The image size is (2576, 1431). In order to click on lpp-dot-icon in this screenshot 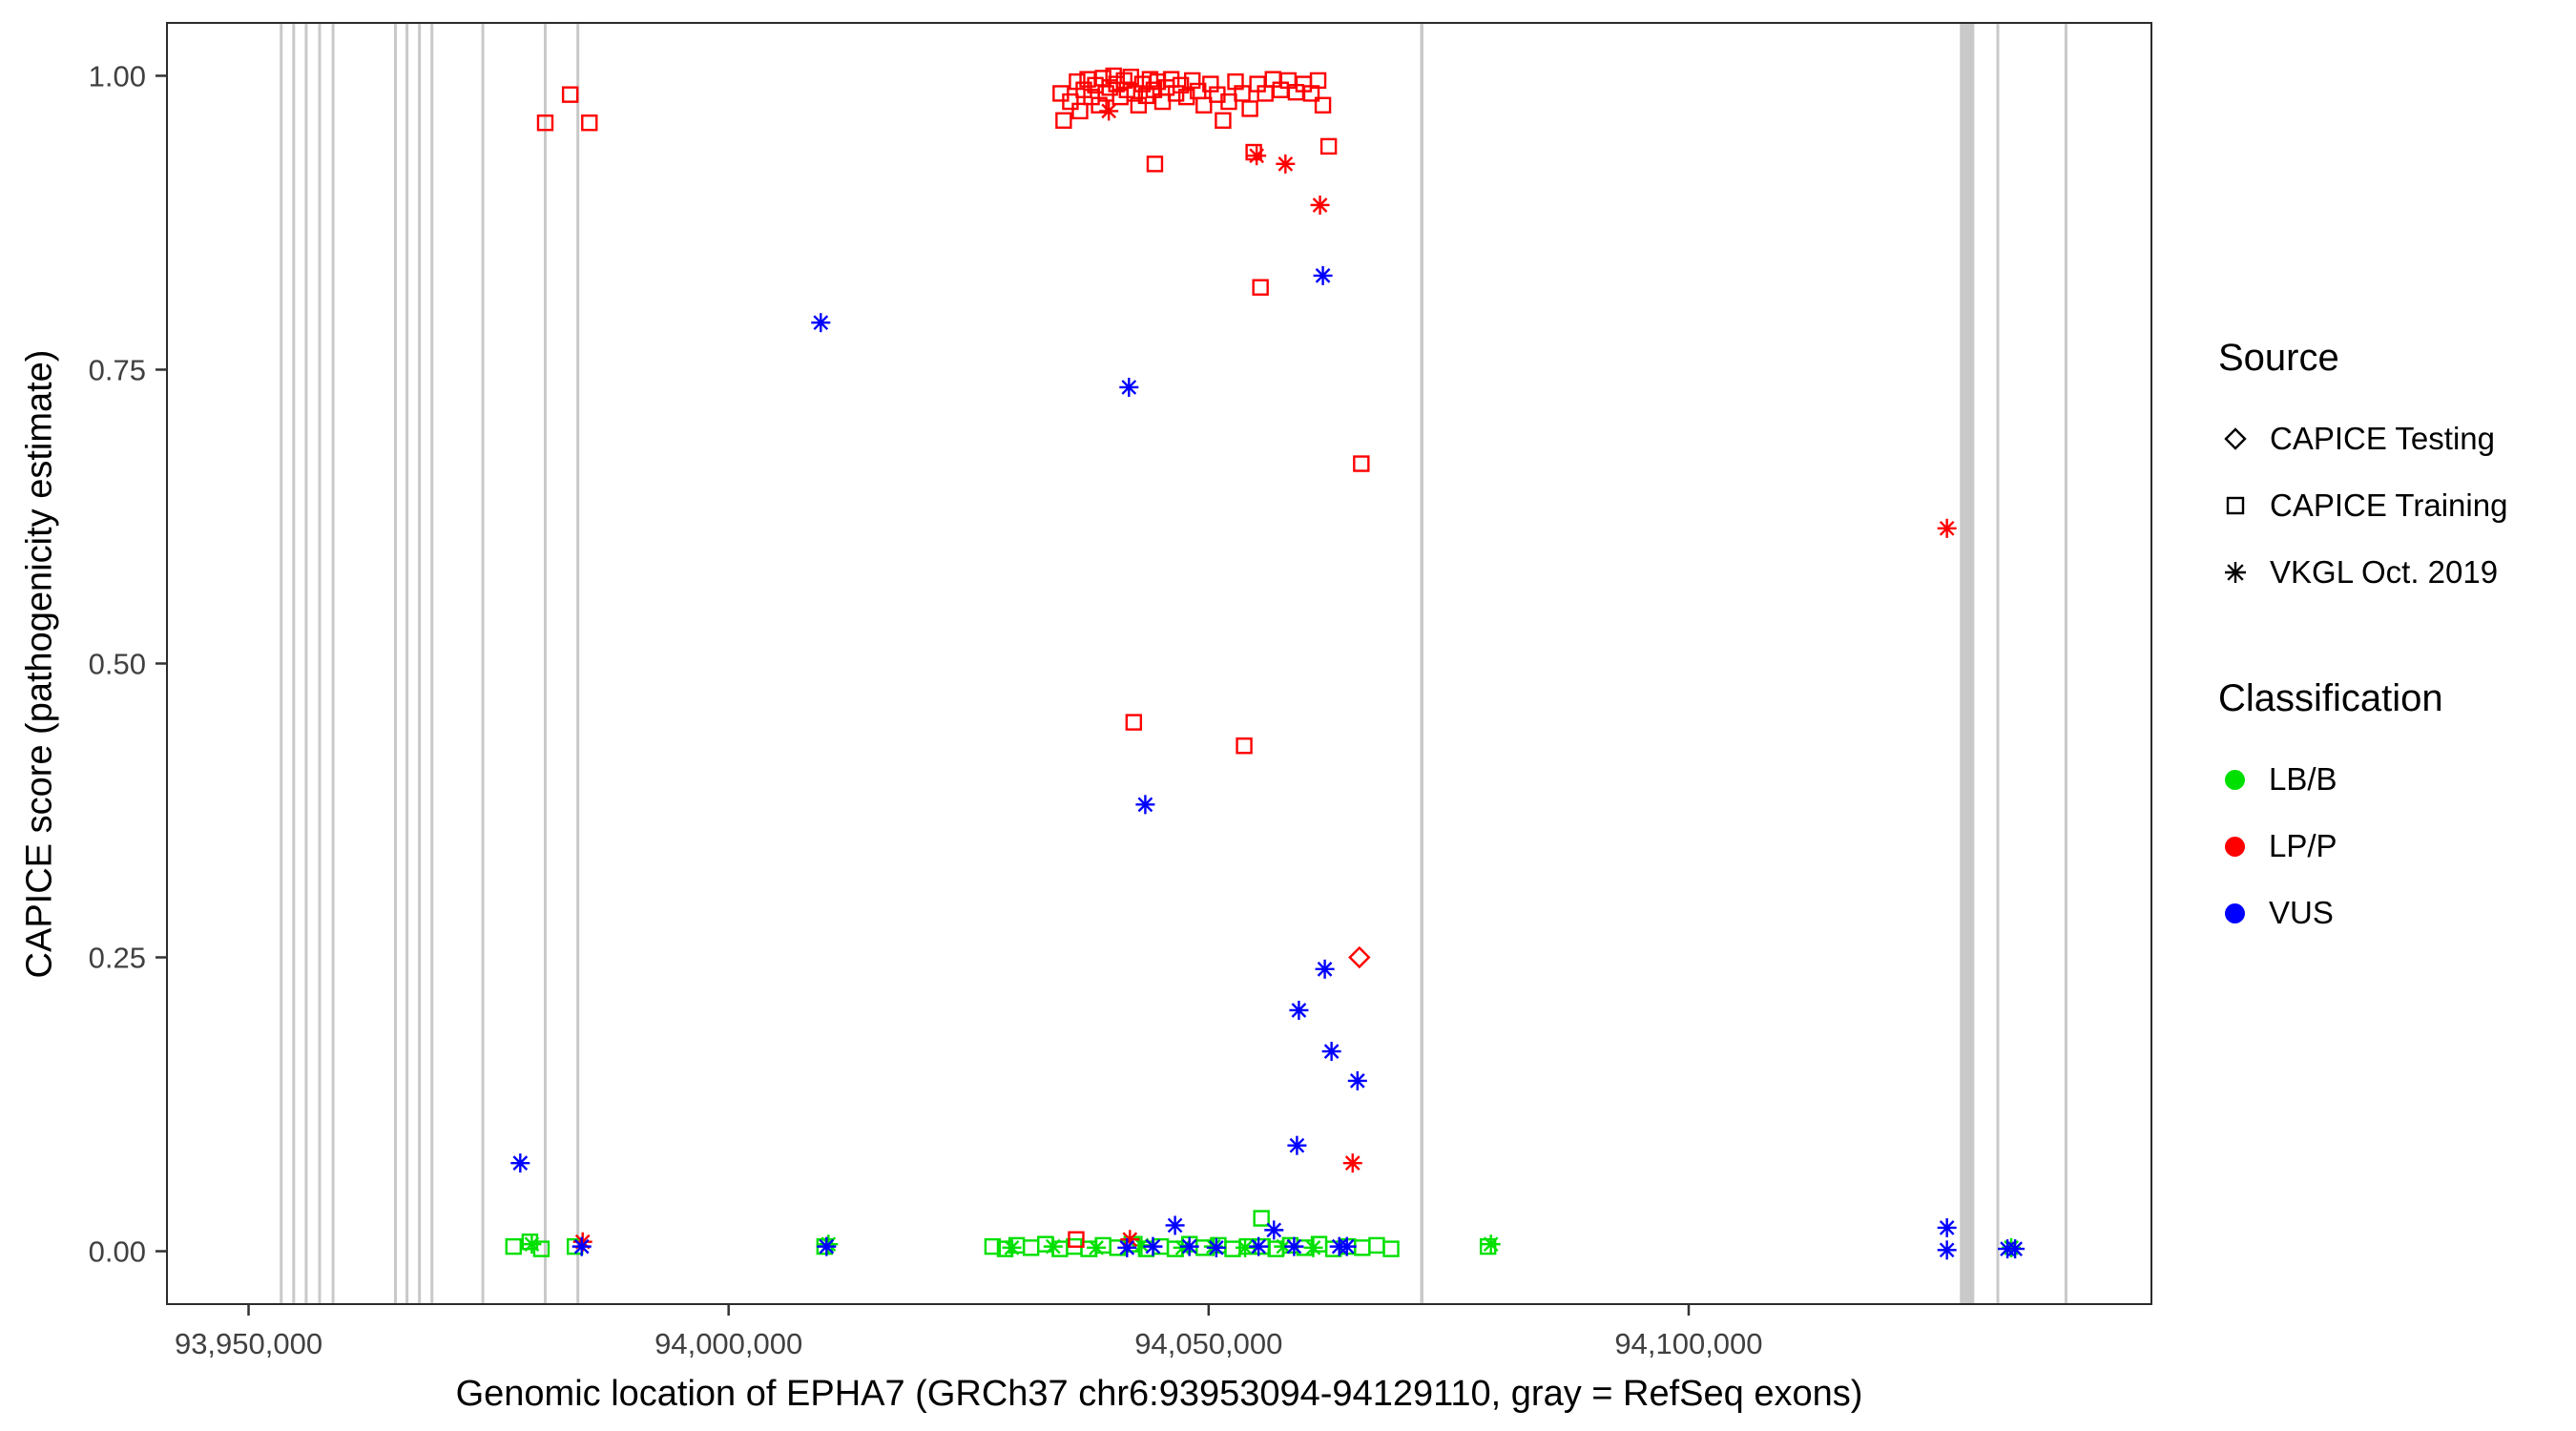, I will do `click(2235, 846)`.